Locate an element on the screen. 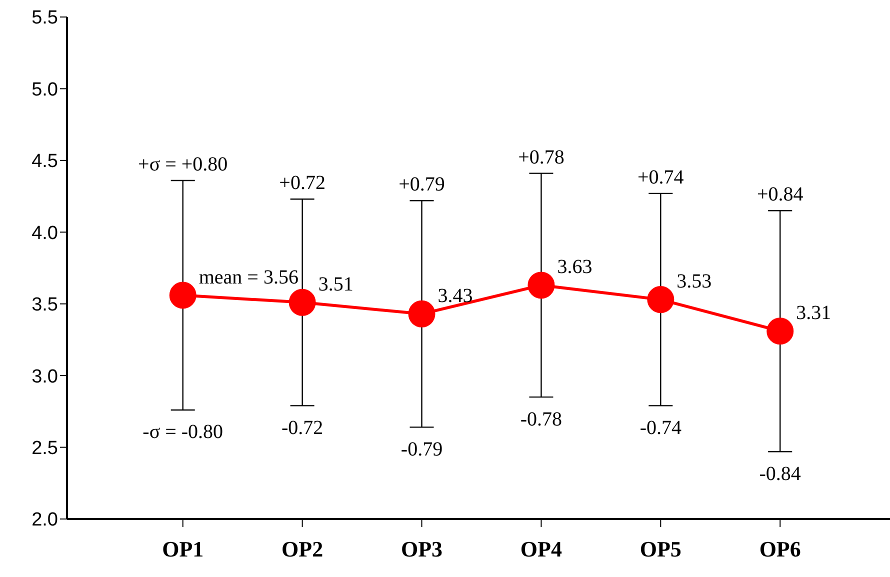 This screenshot has height=577, width=890. x-tick-label: OP2 is located at coordinates (303, 549).